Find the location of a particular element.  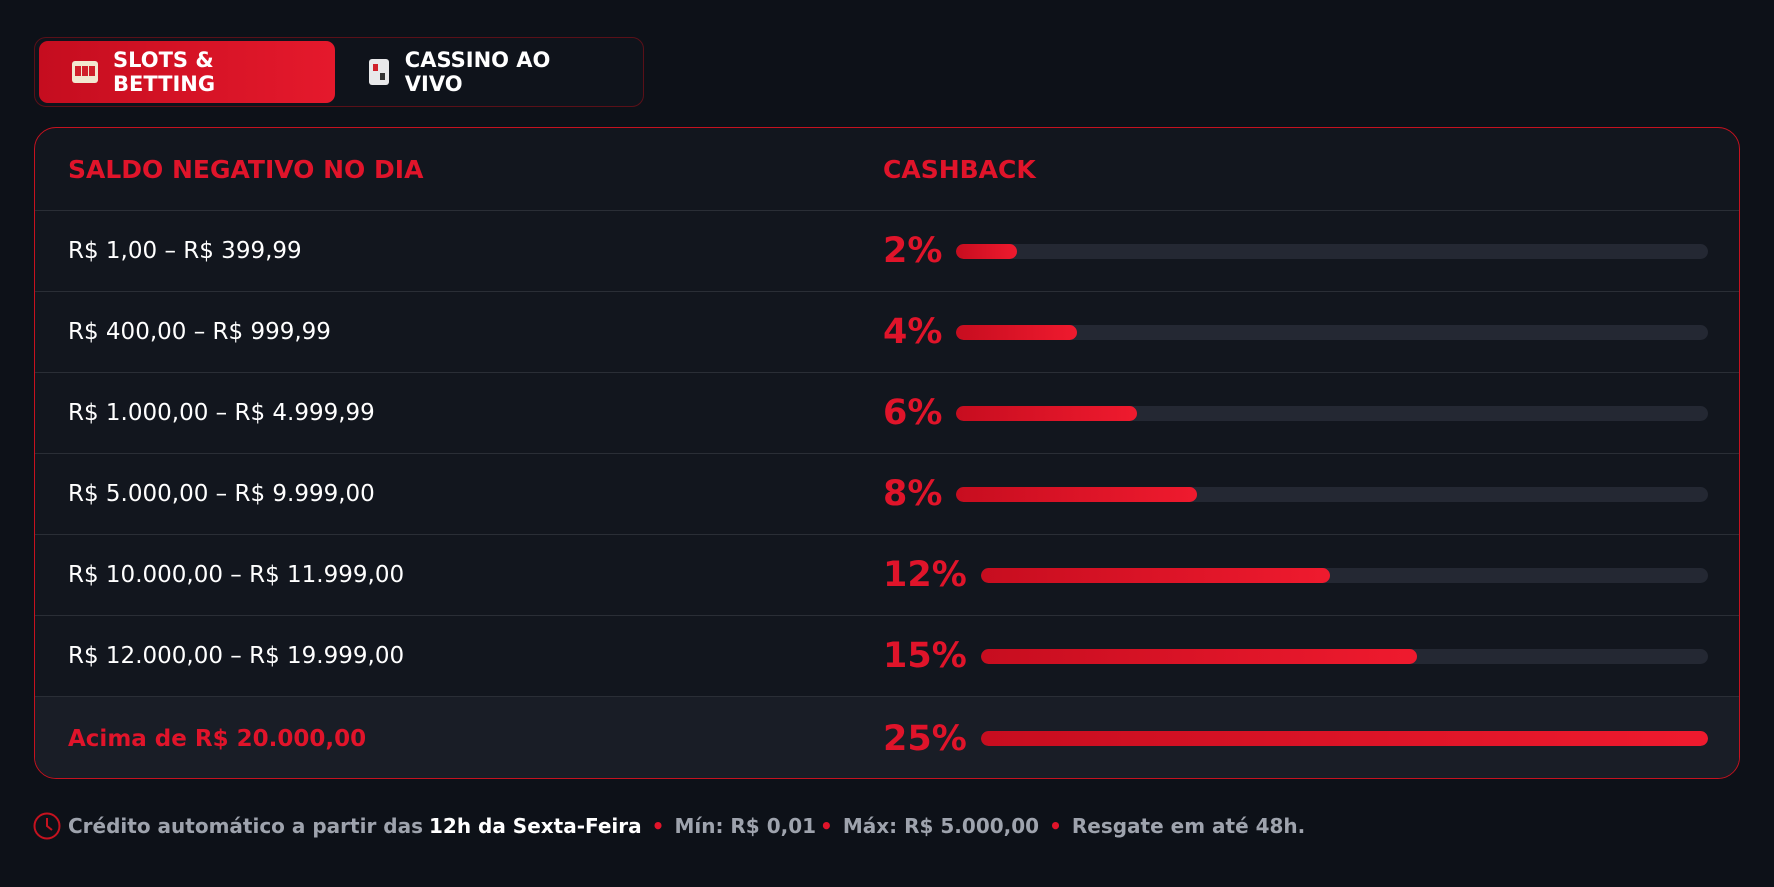

tab-slots: SLOTS & BETTING is located at coordinates (187, 72).